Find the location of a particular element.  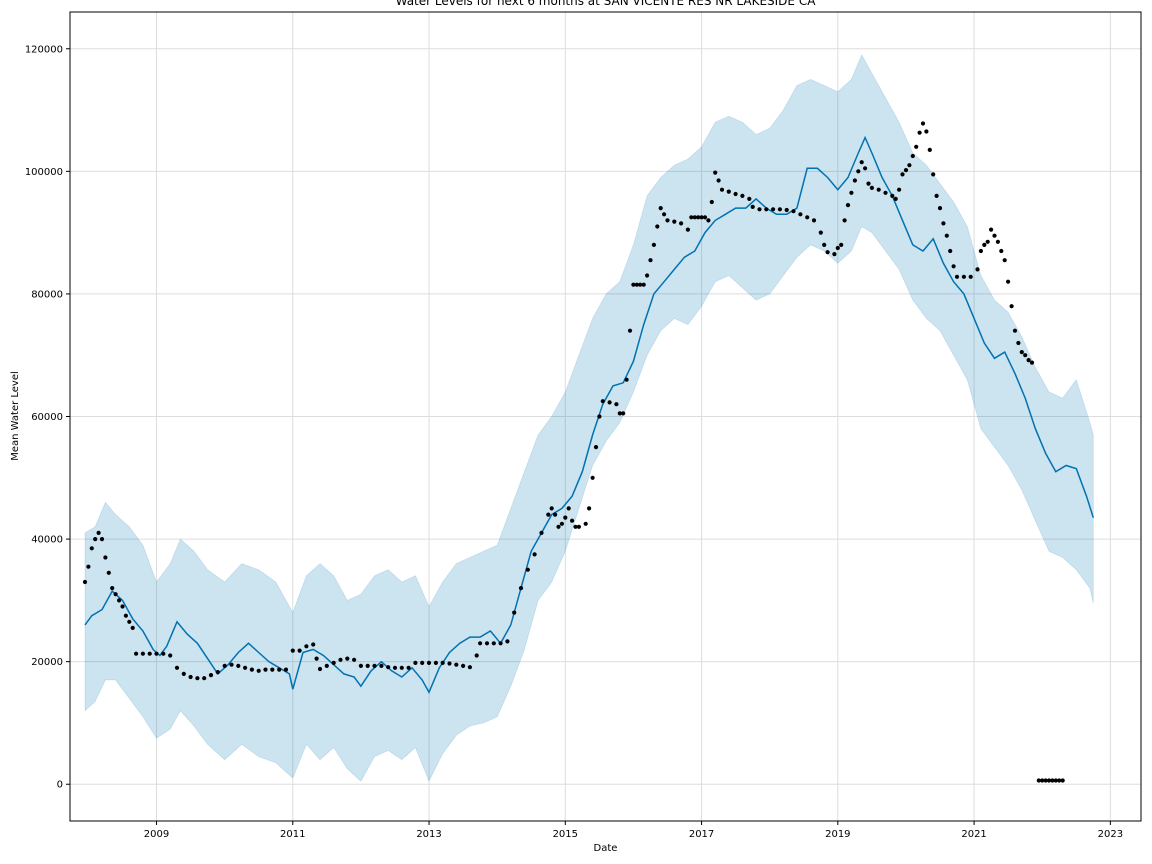

y-tick-label: 60000 is located at coordinates (47, 417).